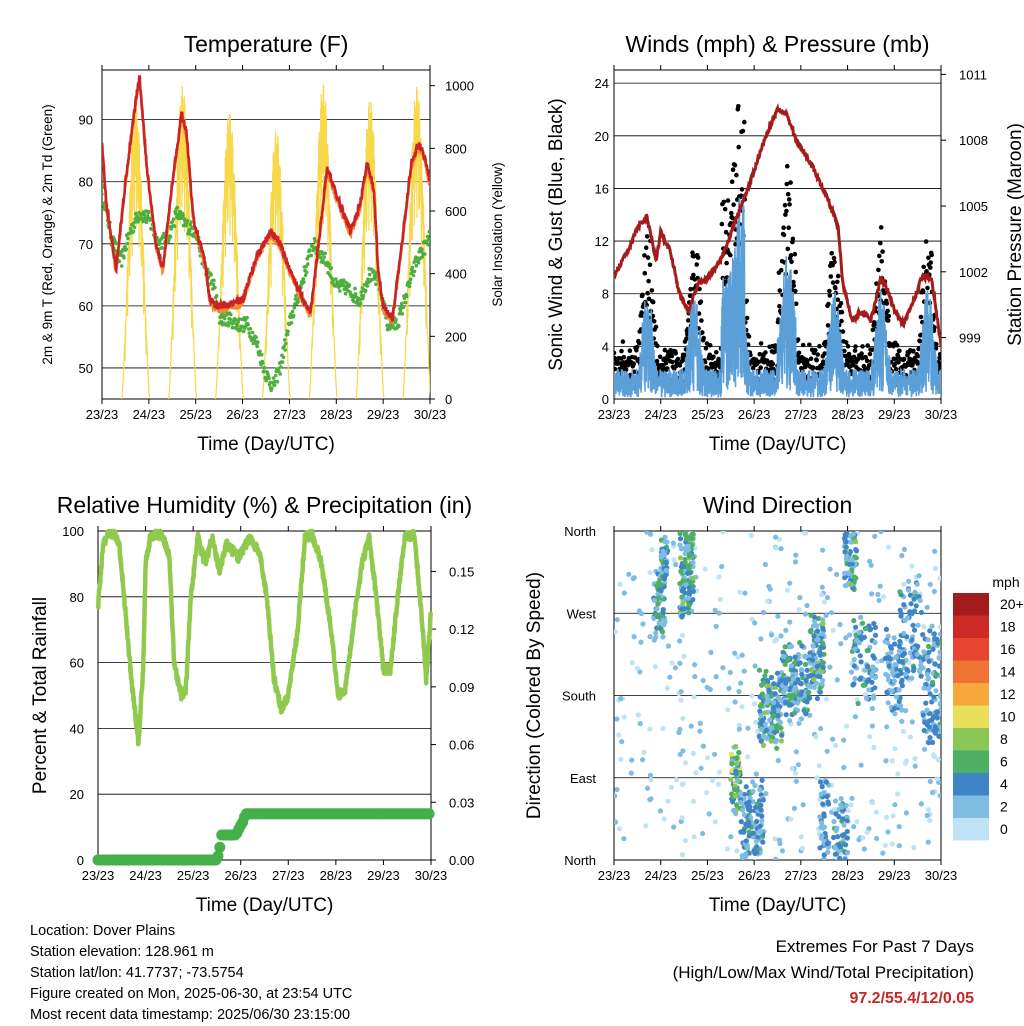 Image resolution: width=1024 pixels, height=1026 pixels. Describe the element at coordinates (941, 875) in the screenshot. I see `x-tick-label-4: 30/23` at that location.